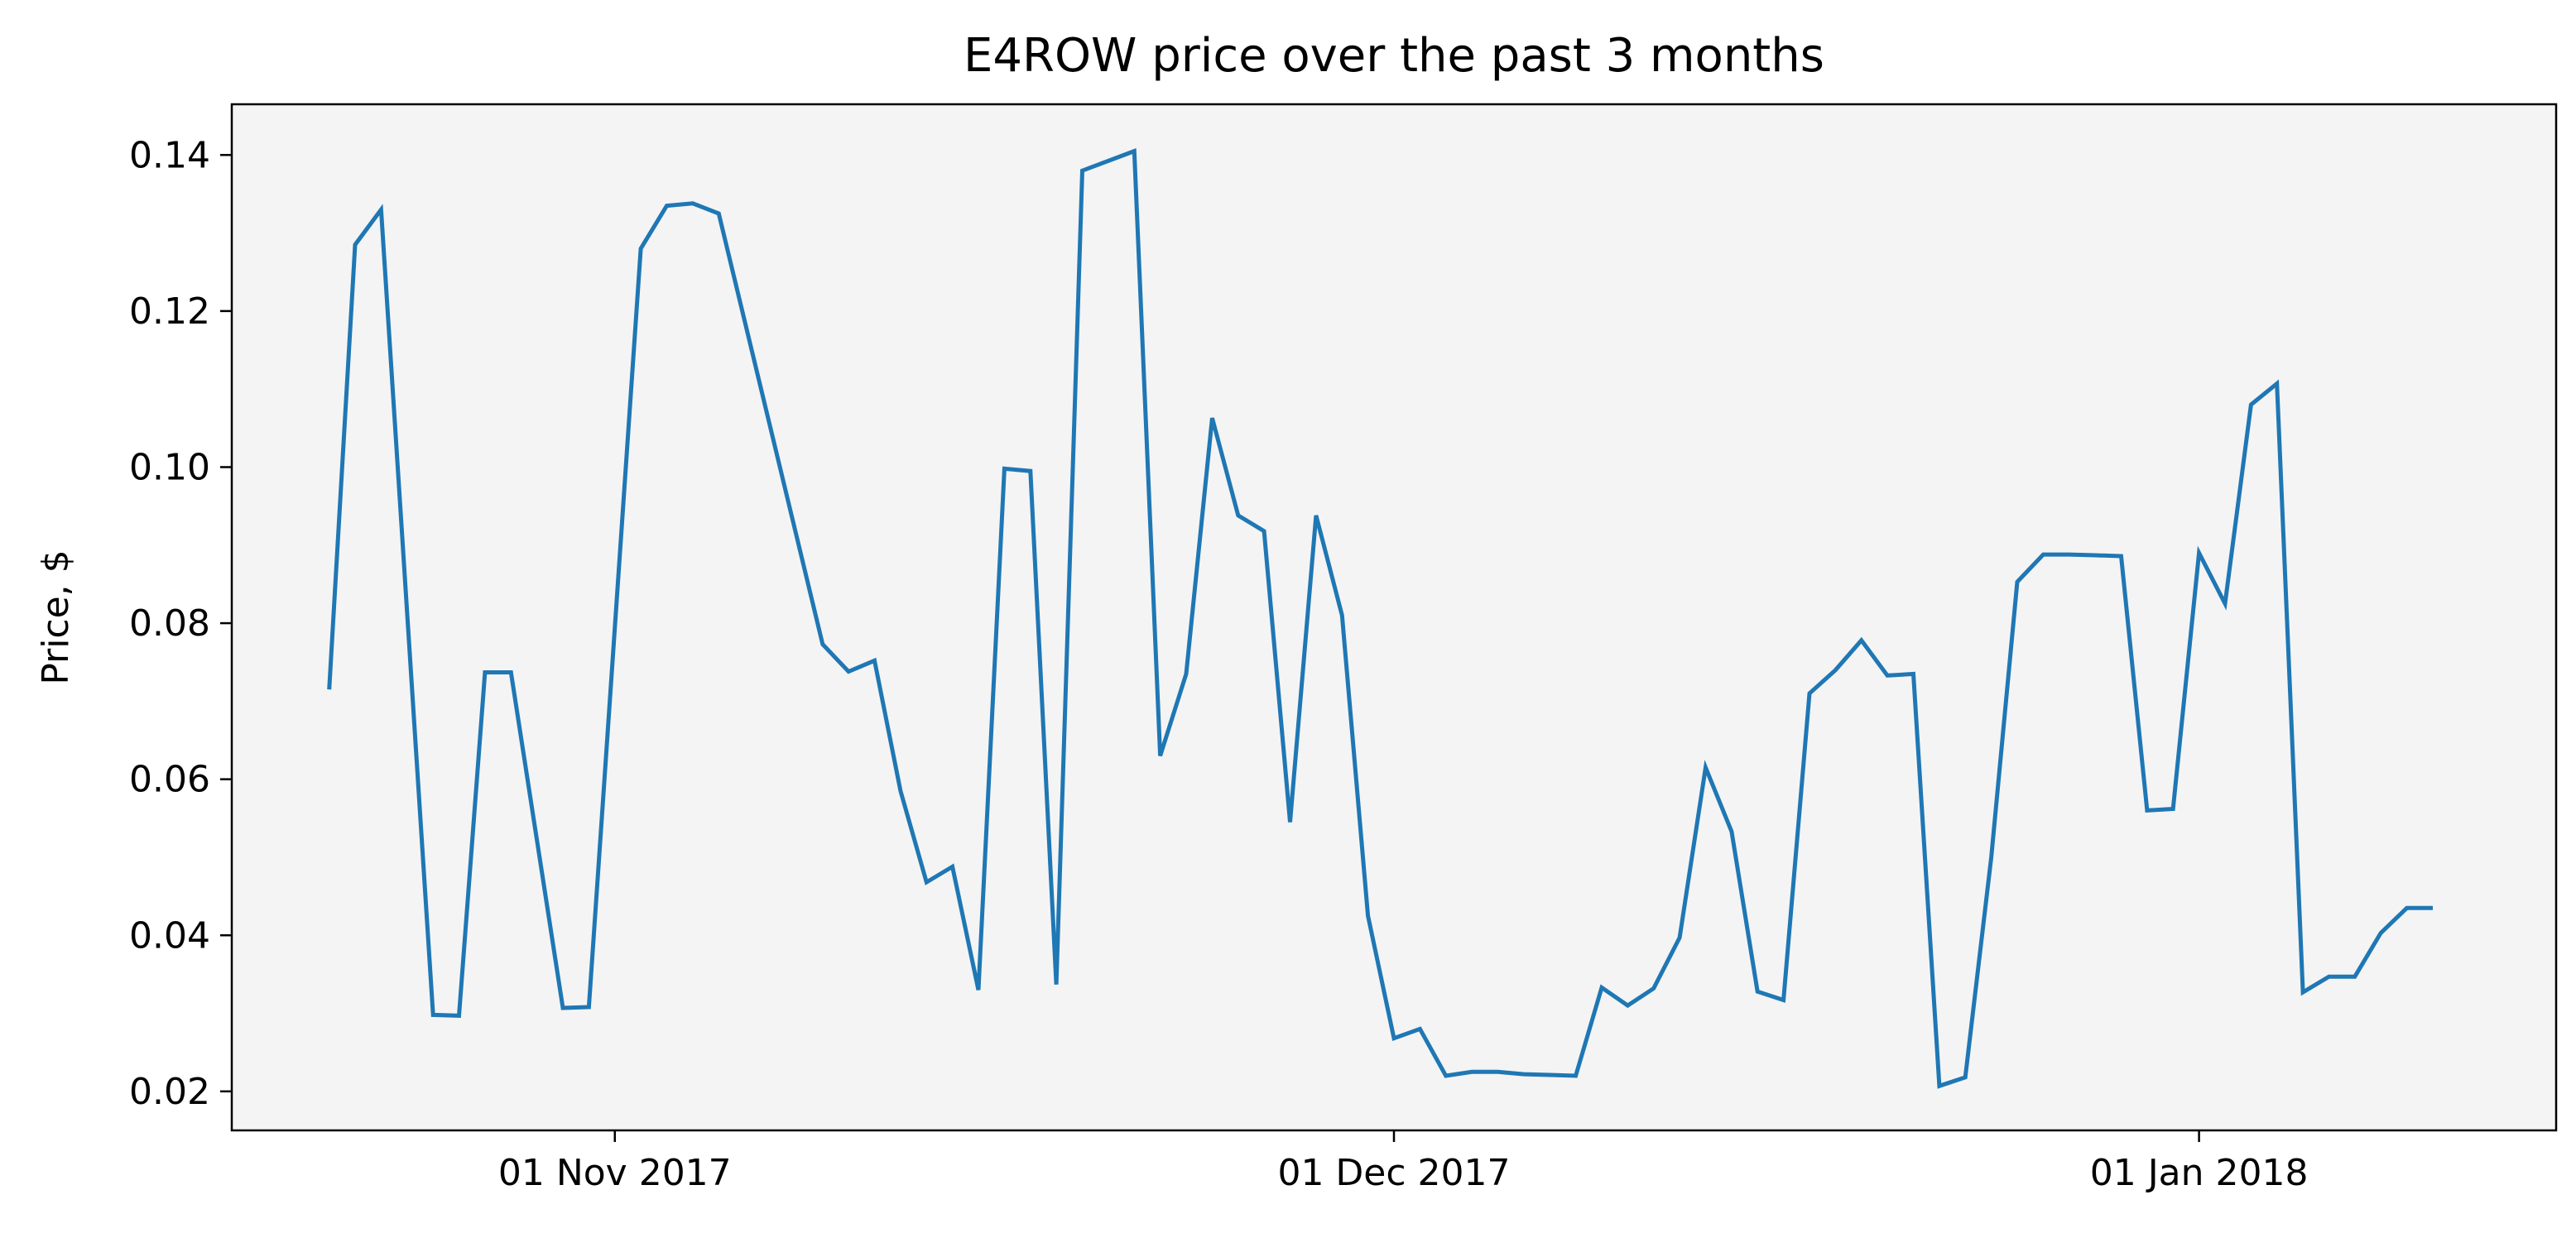 Image resolution: width=2576 pixels, height=1233 pixels. I want to click on x-tick-label: 01 Dec 2017, so click(1393, 1173).